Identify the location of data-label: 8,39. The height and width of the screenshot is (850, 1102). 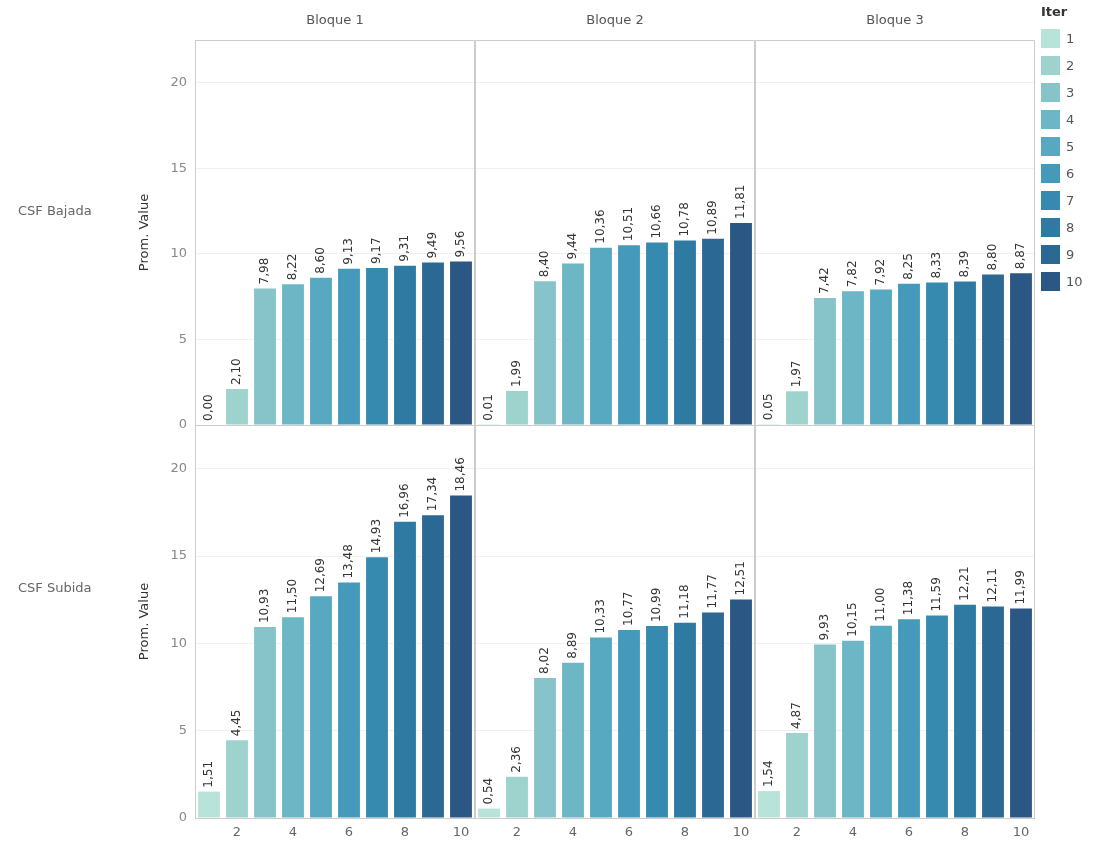
(964, 264).